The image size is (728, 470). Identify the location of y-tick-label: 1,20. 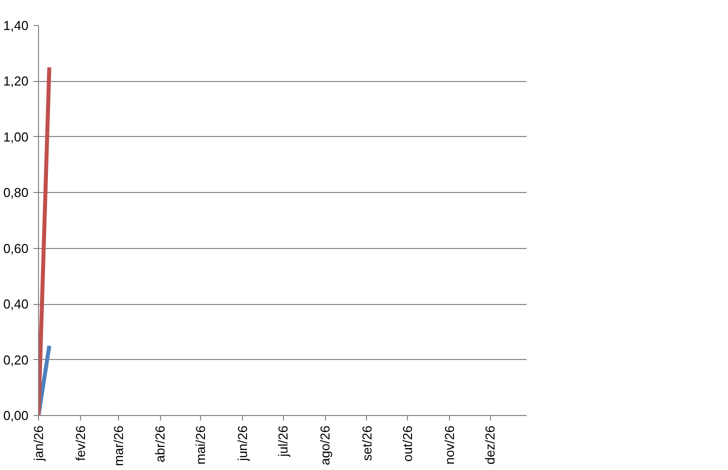
(16, 81).